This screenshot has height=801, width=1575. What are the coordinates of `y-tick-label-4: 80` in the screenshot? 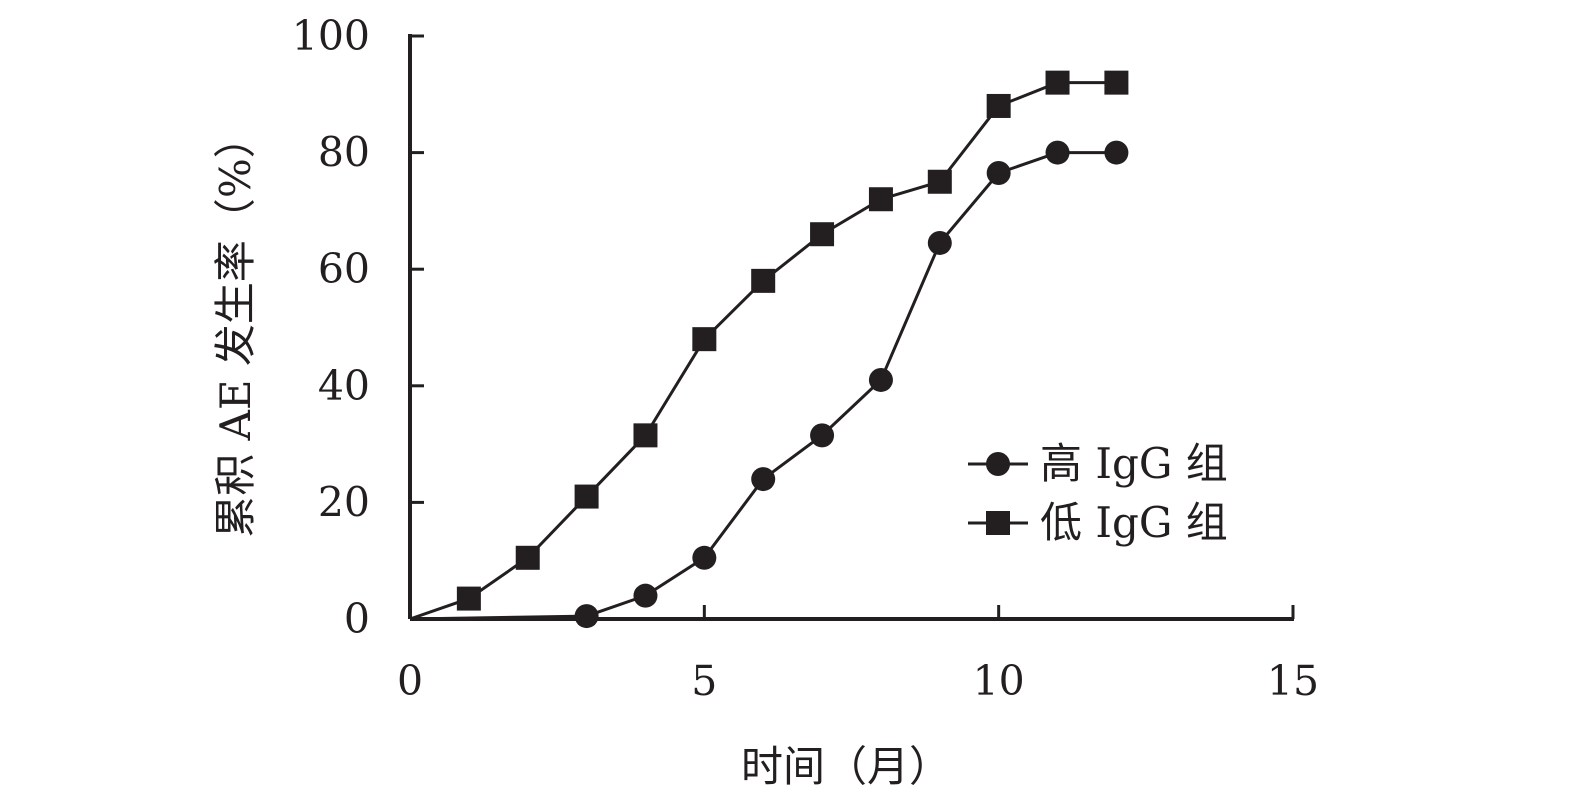 It's located at (344, 153).